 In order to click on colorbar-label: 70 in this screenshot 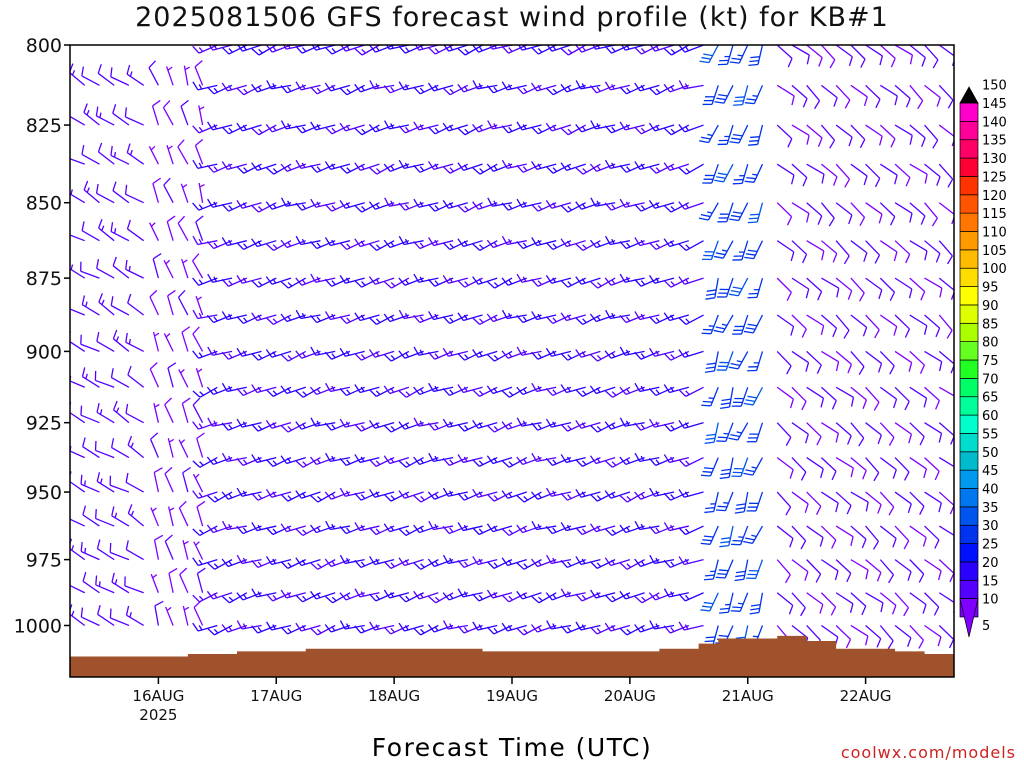, I will do `click(990, 379)`.